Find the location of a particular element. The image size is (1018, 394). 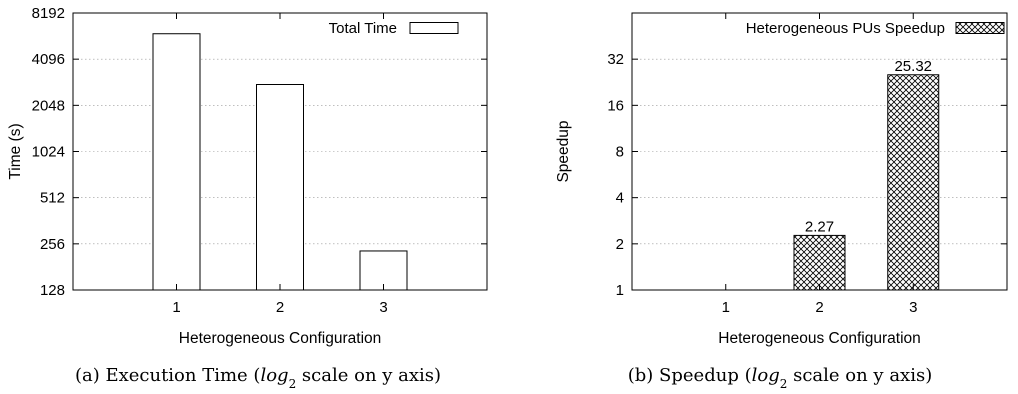

y-tick-label: 2048 is located at coordinates (48, 105).